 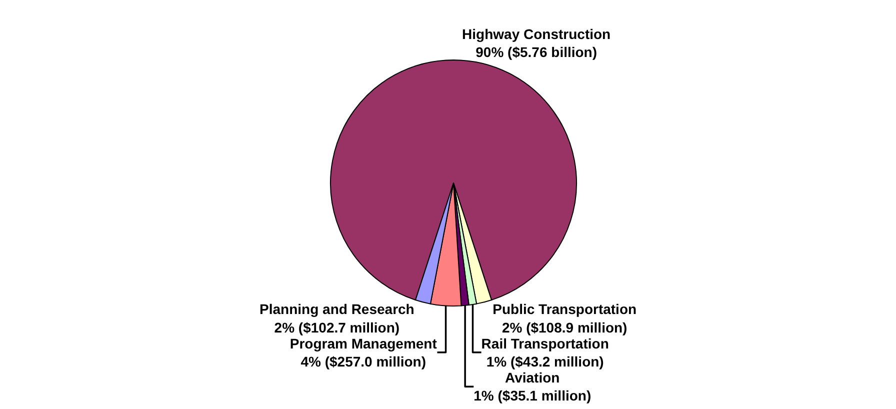 I want to click on slice-label: Rail Transportation, so click(x=545, y=343).